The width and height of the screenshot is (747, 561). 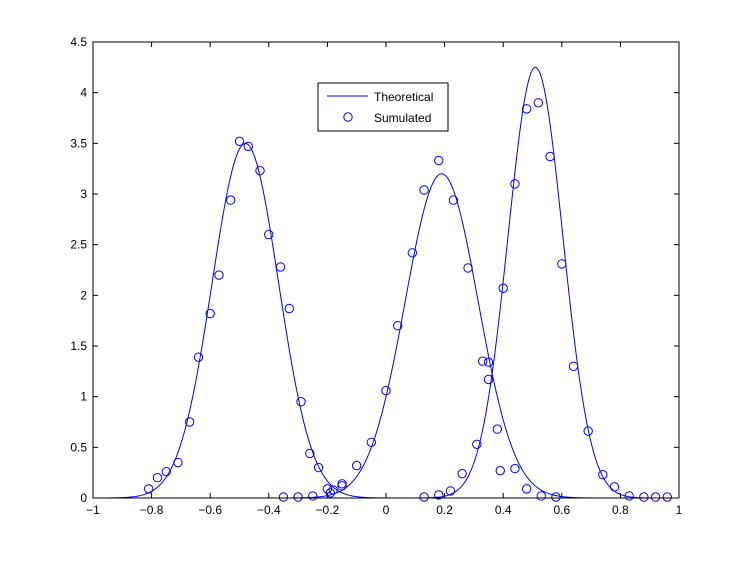 I want to click on x-tick-label: −1, so click(x=93, y=510).